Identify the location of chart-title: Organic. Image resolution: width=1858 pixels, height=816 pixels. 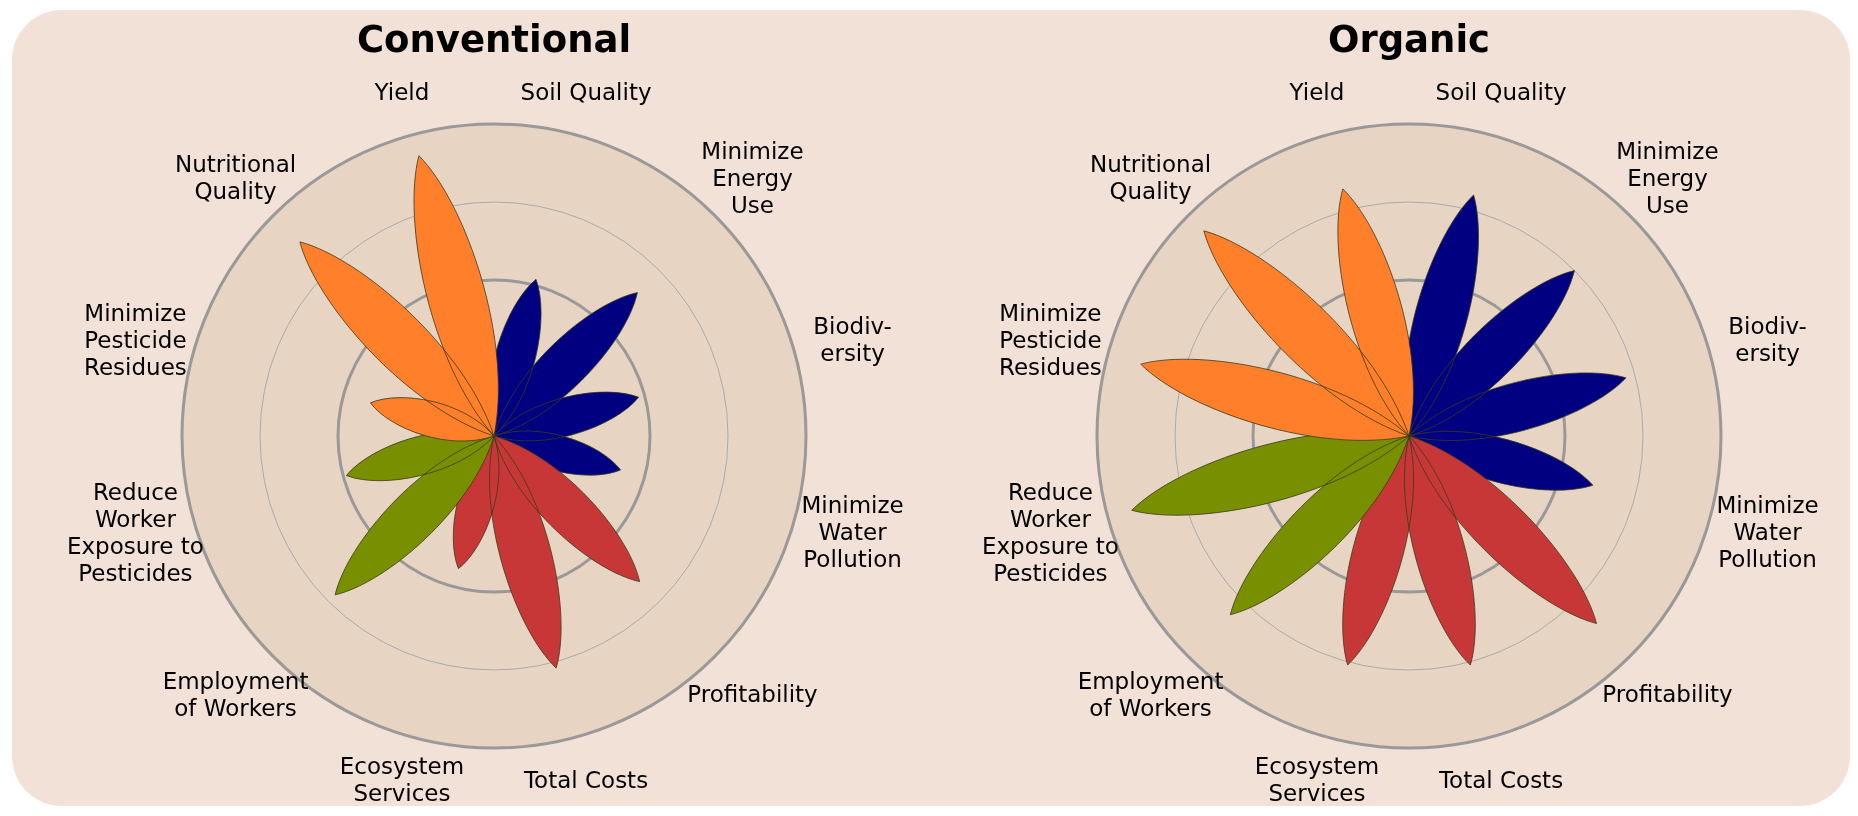
(1409, 39).